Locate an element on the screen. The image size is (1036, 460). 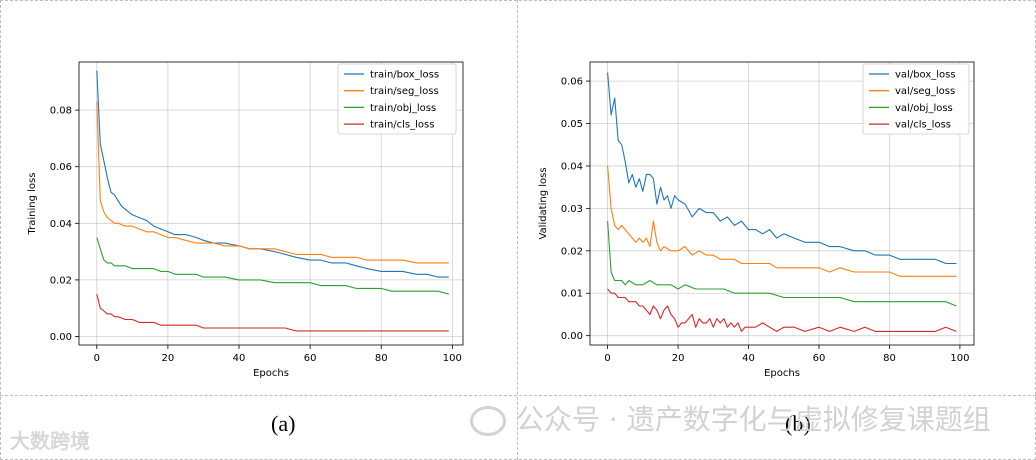
series-line-val-box-loss is located at coordinates (782, 168).